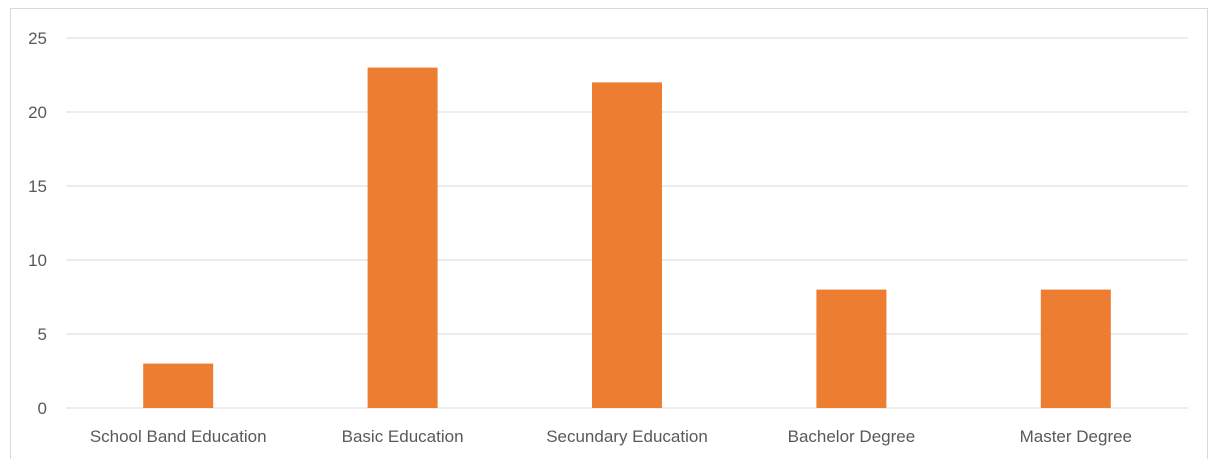 This screenshot has height=459, width=1215. I want to click on category-label: Secundary Education, so click(627, 436).